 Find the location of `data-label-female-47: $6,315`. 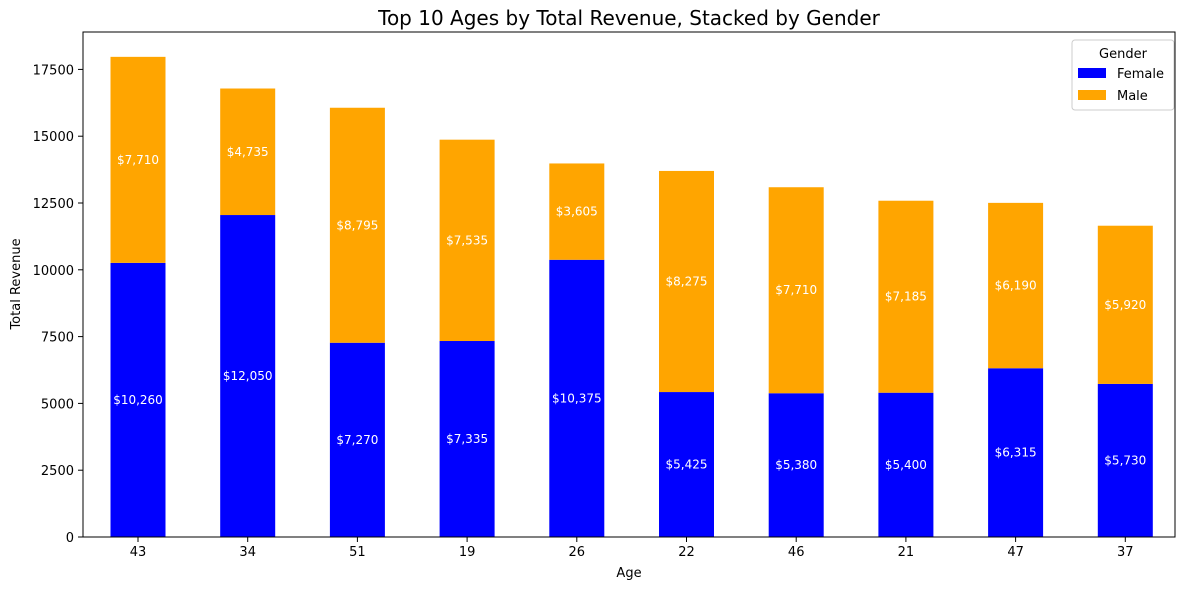

data-label-female-47: $6,315 is located at coordinates (1016, 453).